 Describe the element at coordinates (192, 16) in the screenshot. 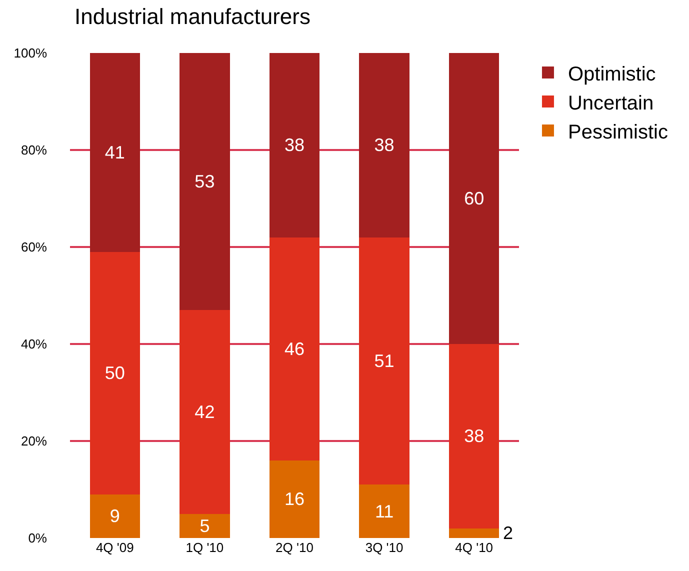

I see `chart-title: Industrial manufacturers` at that location.